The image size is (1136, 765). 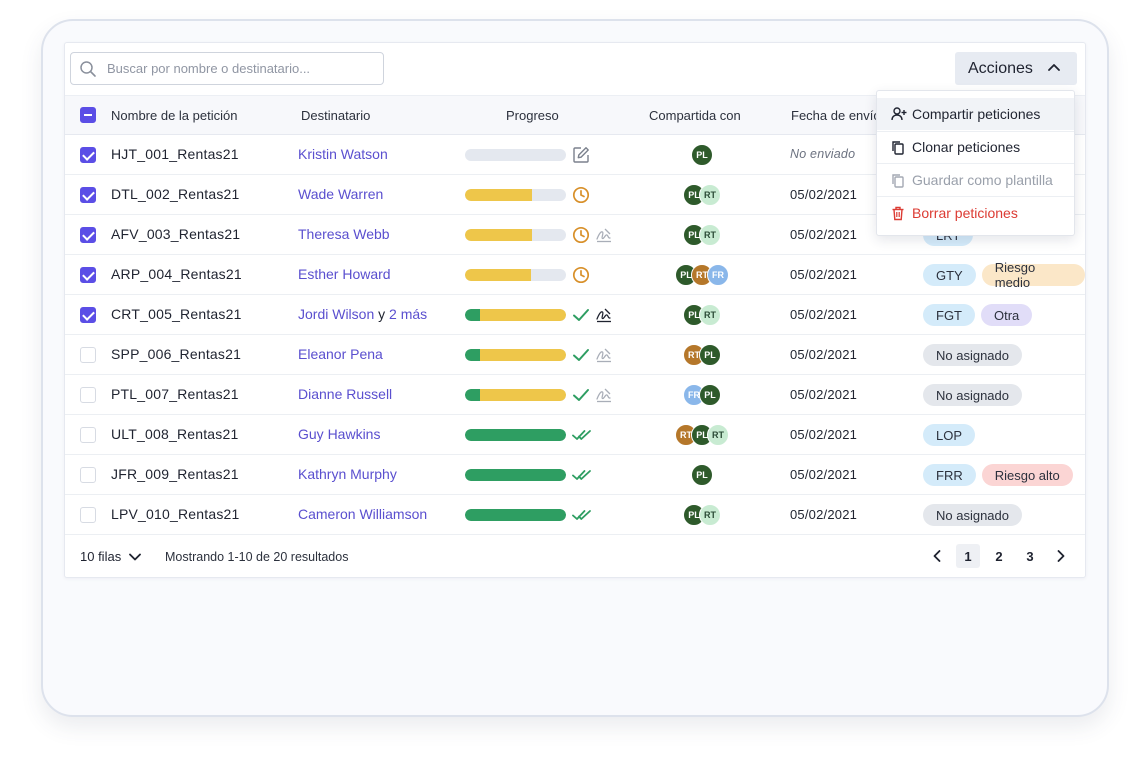 I want to click on menu-item-save-template: Guardar como plantilla, so click(x=975, y=180).